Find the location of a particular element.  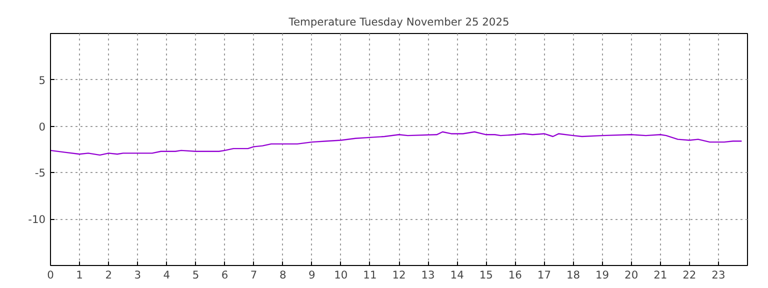

x-tick-label: 6 is located at coordinates (224, 275).